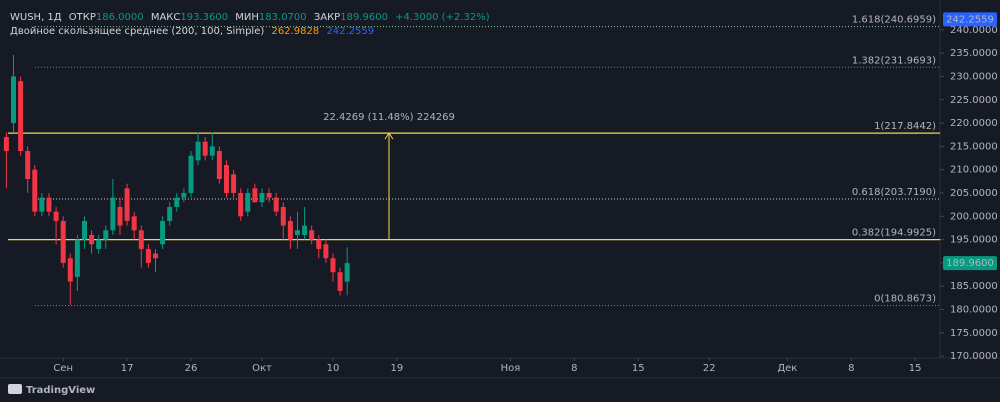 This screenshot has height=402, width=1000. Describe the element at coordinates (974, 333) in the screenshot. I see `y-tick-label: 175.0000` at that location.